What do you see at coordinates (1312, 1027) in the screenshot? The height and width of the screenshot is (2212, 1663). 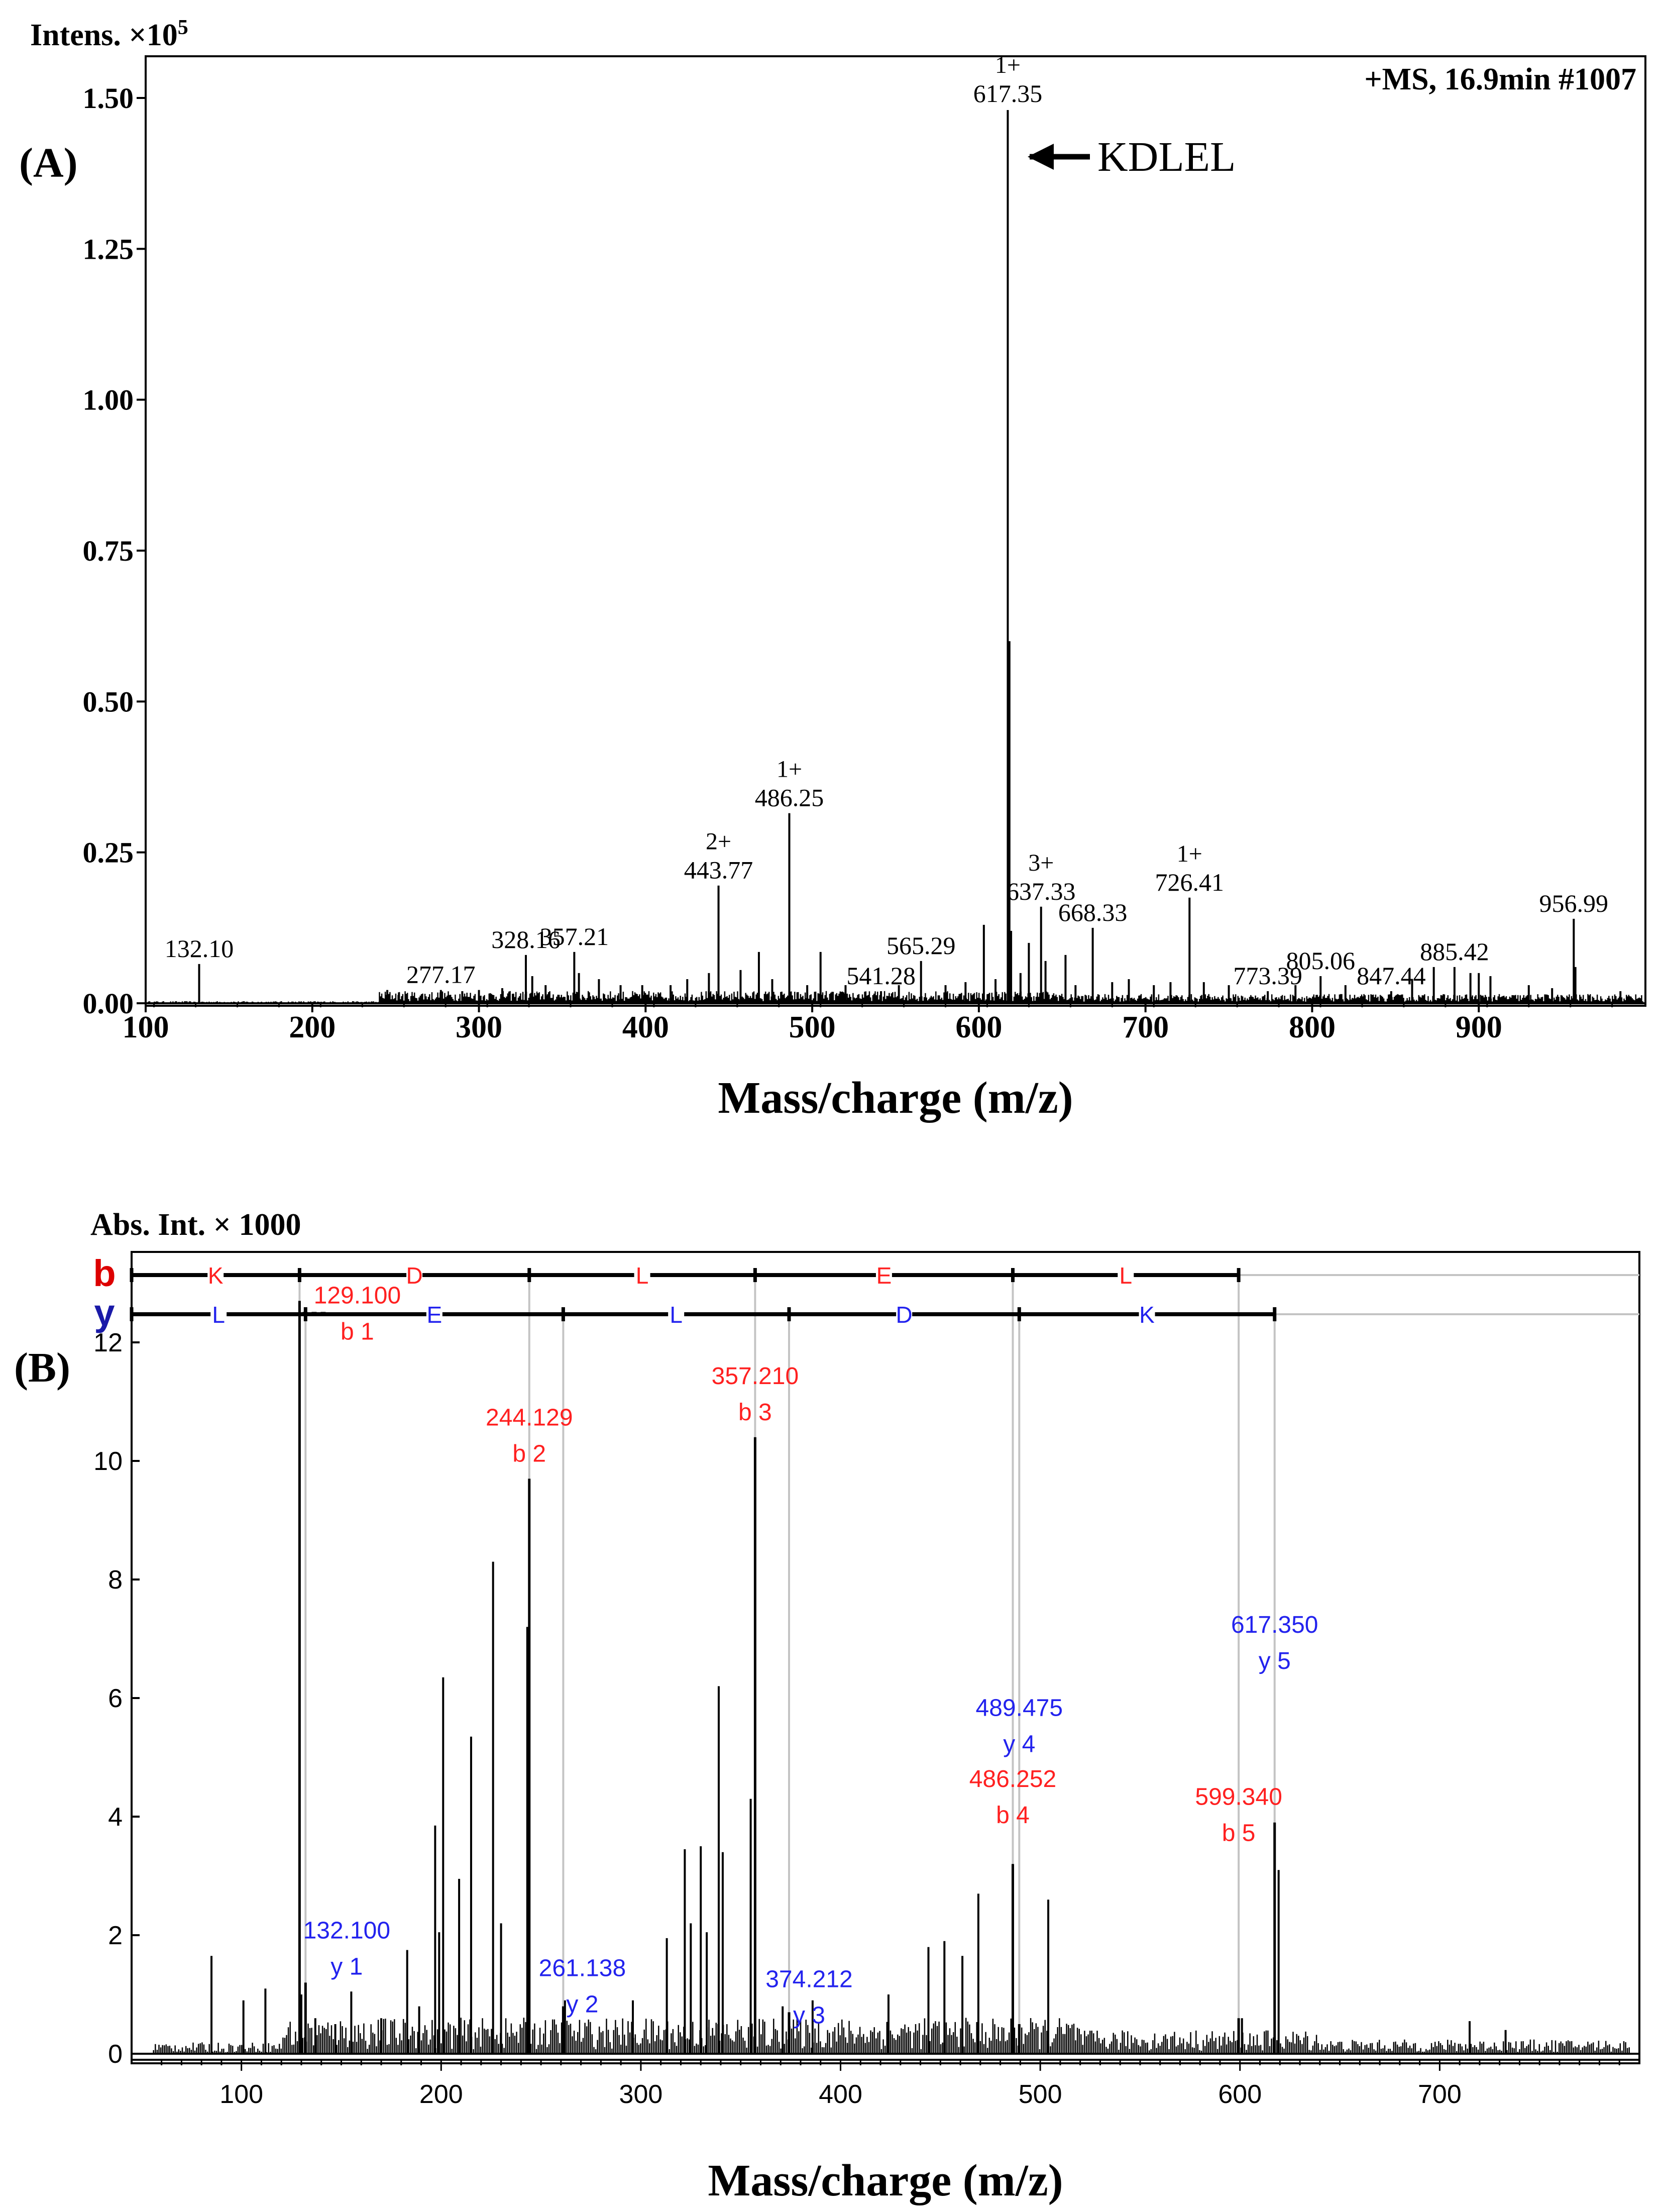 I see `panel-a-x-tick-label: 800` at bounding box center [1312, 1027].